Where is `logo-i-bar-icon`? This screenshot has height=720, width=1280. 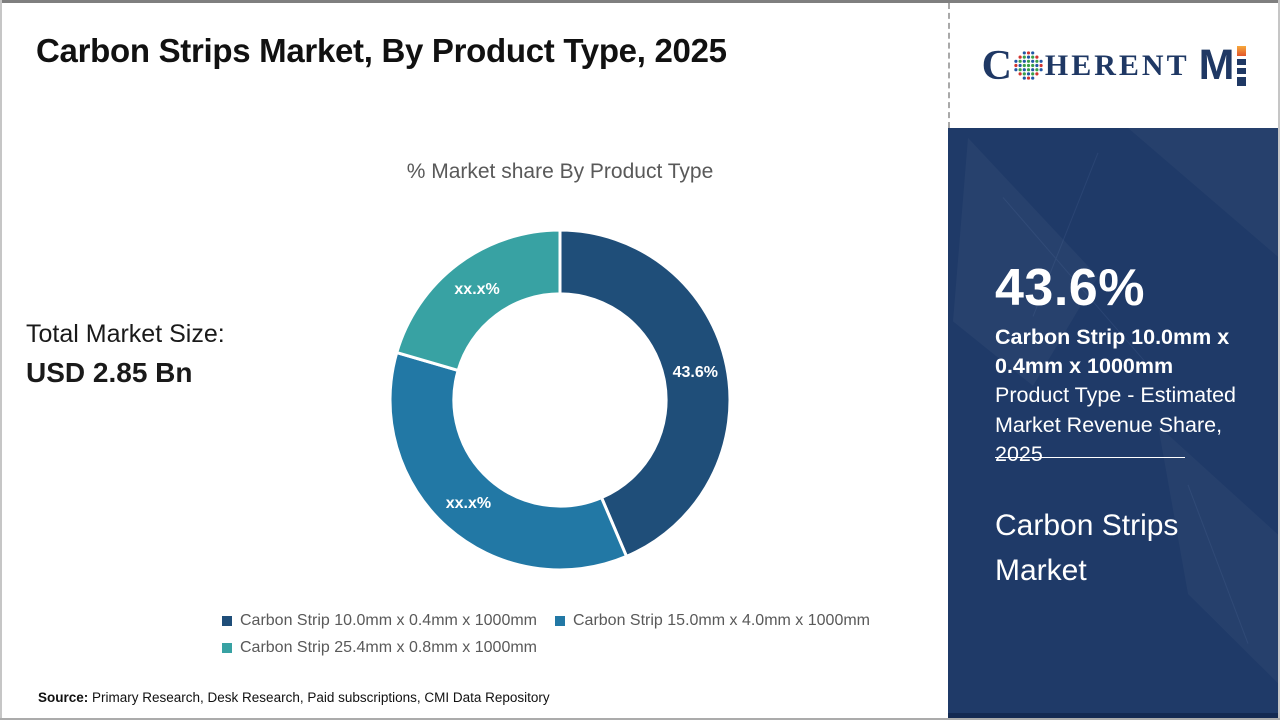 logo-i-bar-icon is located at coordinates (1242, 65).